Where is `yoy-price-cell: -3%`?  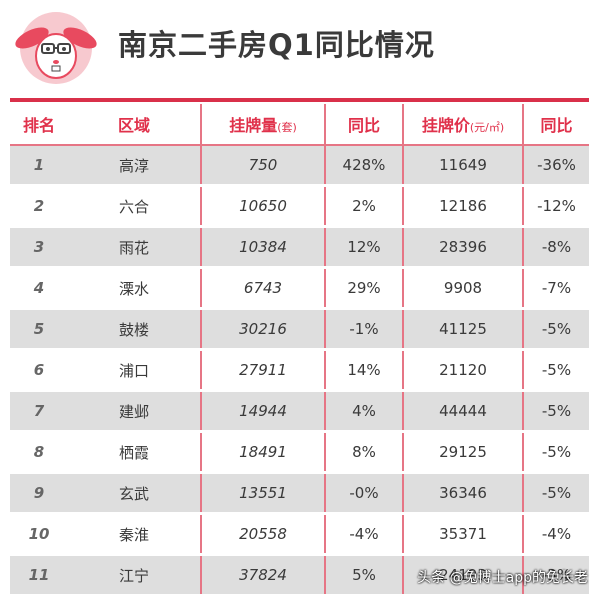
yoy-price-cell: -3% is located at coordinates (555, 575).